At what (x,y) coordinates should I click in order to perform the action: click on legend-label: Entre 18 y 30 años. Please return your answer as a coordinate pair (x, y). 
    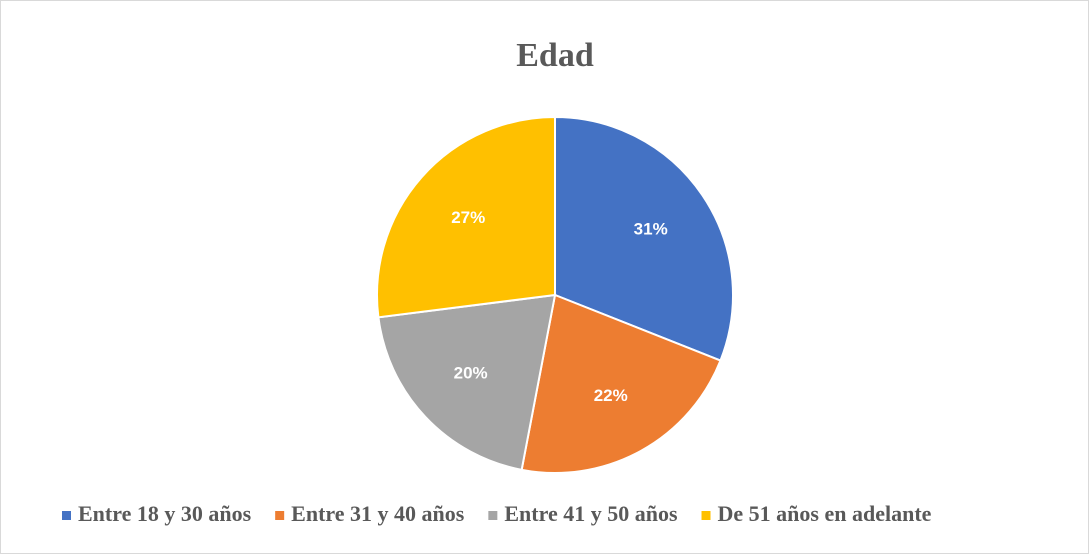
    Looking at the image, I should click on (165, 513).